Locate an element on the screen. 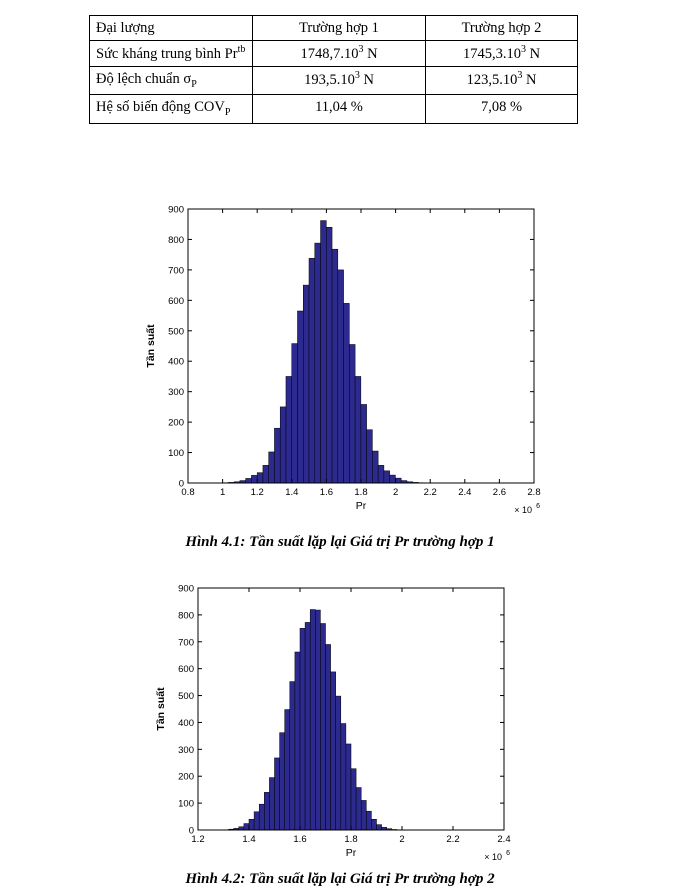 This screenshot has width=680, height=892. table-row-cov: Hệ số biến động COVP 11,04 % 7,08 % is located at coordinates (333, 109).